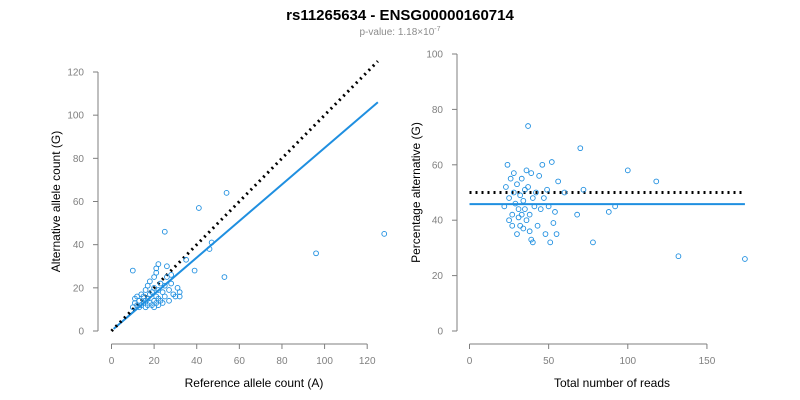 The height and width of the screenshot is (400, 800). Describe the element at coordinates (438, 165) in the screenshot. I see `percentage-y-tick-label: 60` at that location.